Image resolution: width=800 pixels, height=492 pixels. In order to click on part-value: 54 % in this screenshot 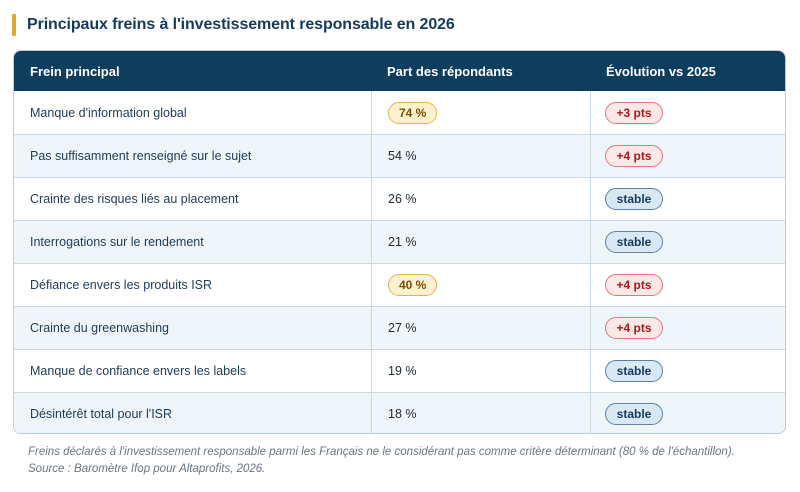, I will do `click(402, 156)`.